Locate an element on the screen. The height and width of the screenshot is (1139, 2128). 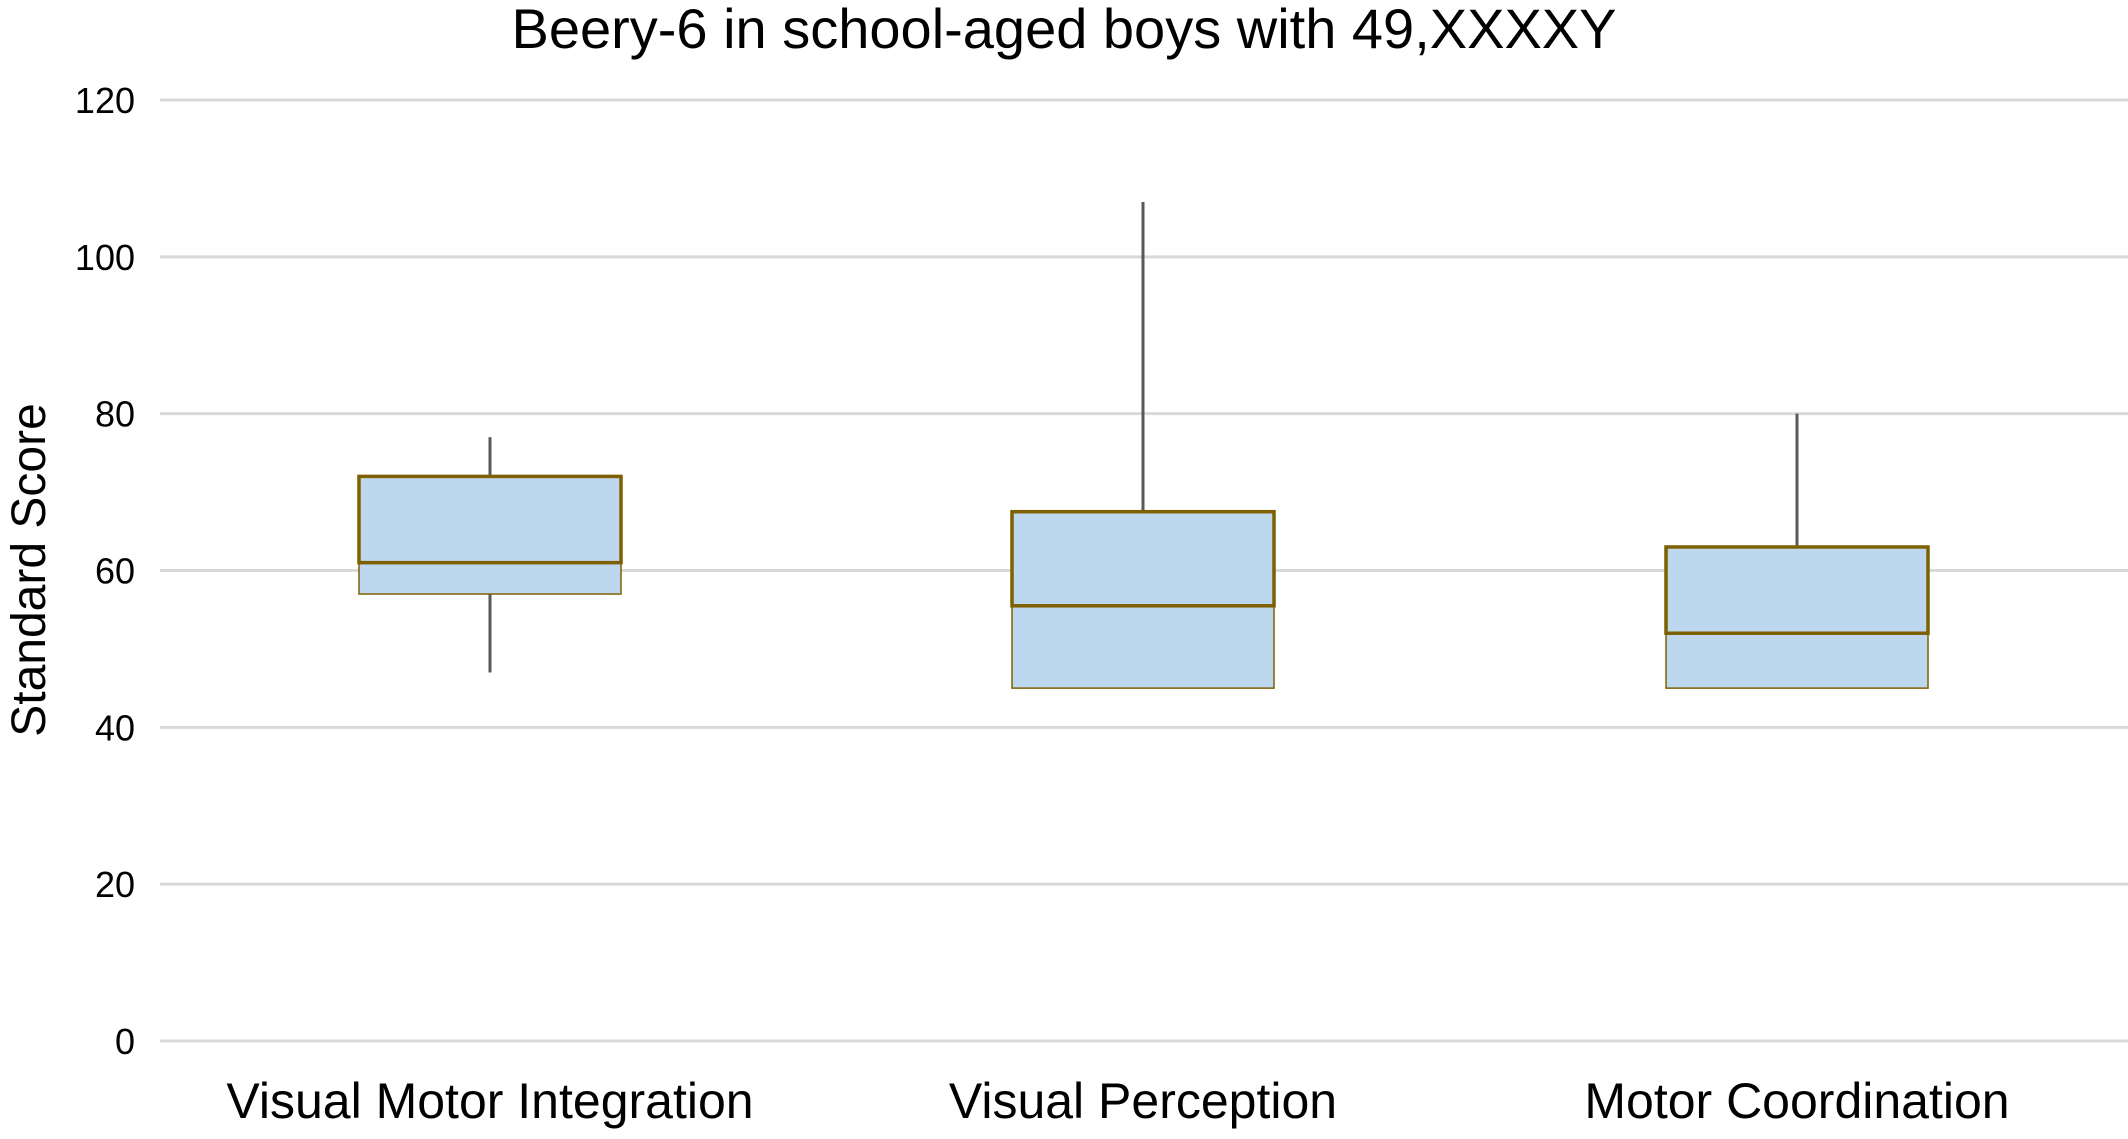
x-category-label-visual-motor-integration: Visual Motor Integration is located at coordinates (489, 1101).